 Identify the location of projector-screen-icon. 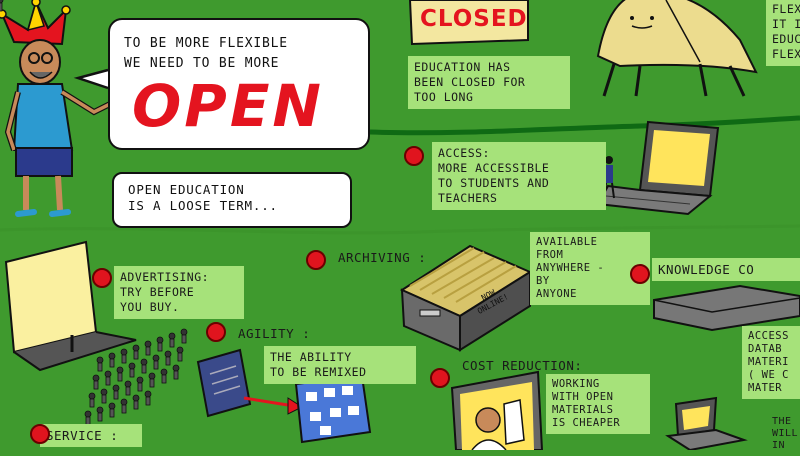
(70, 306).